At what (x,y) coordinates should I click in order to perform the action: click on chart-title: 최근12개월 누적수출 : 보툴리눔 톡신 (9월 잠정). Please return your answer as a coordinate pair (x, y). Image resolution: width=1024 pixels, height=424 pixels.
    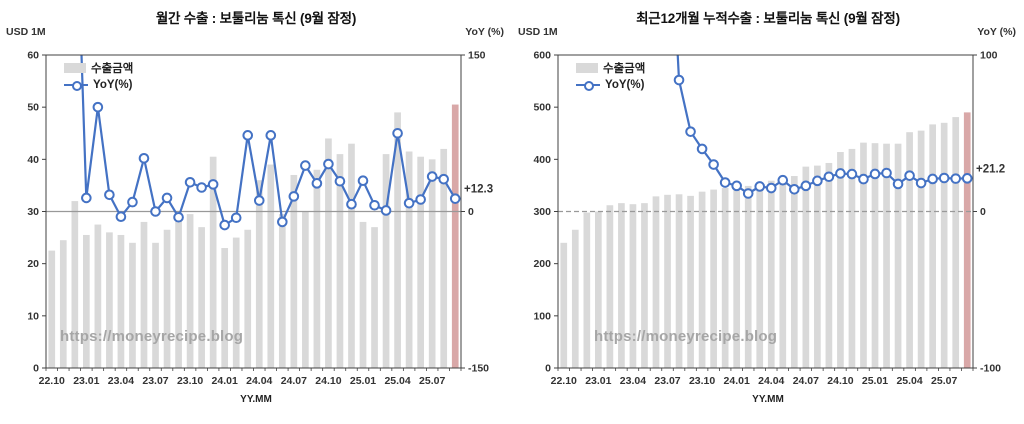
    Looking at the image, I should click on (768, 18).